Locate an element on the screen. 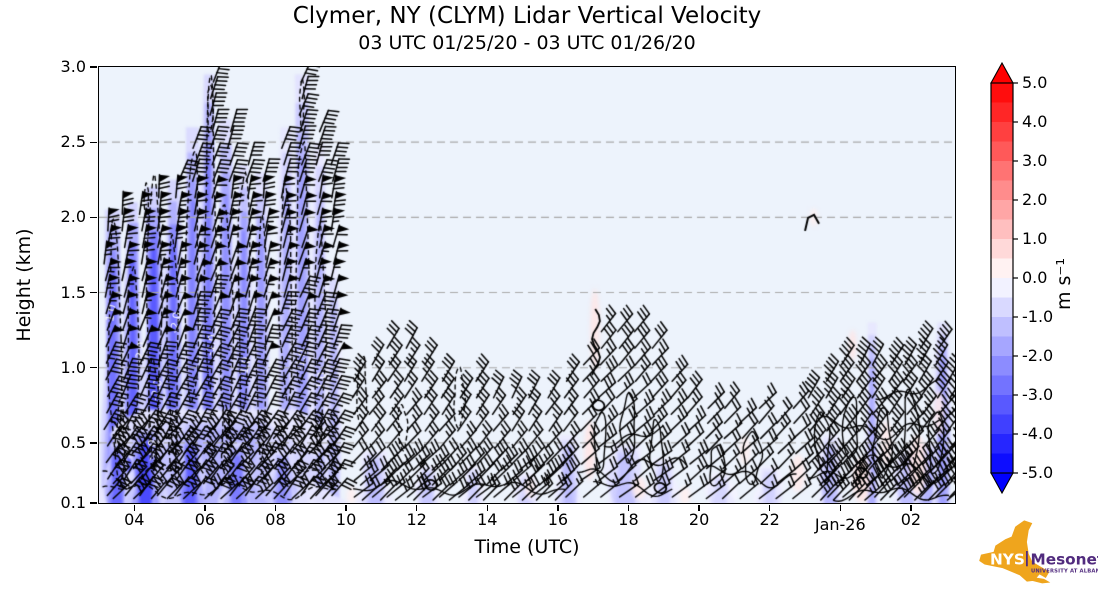 Image resolution: width=1101 pixels, height=600 pixels. x-tick-label: 22 is located at coordinates (769, 519).